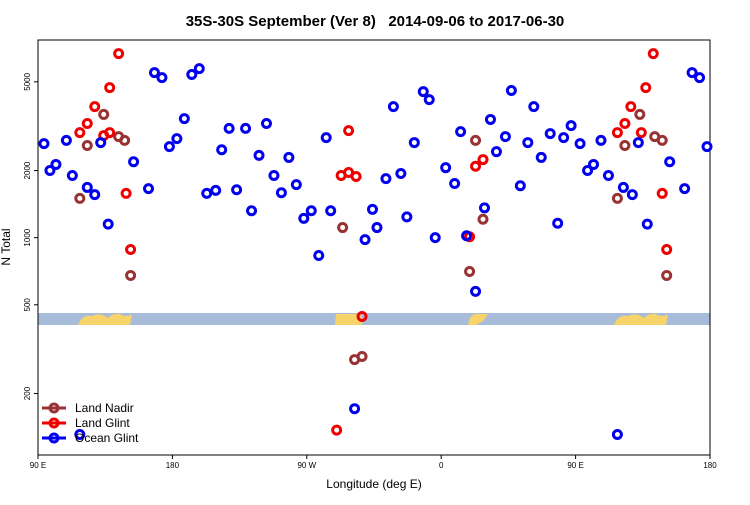  Describe the element at coordinates (27, 81) in the screenshot. I see `y-tick-label: 5000` at that location.